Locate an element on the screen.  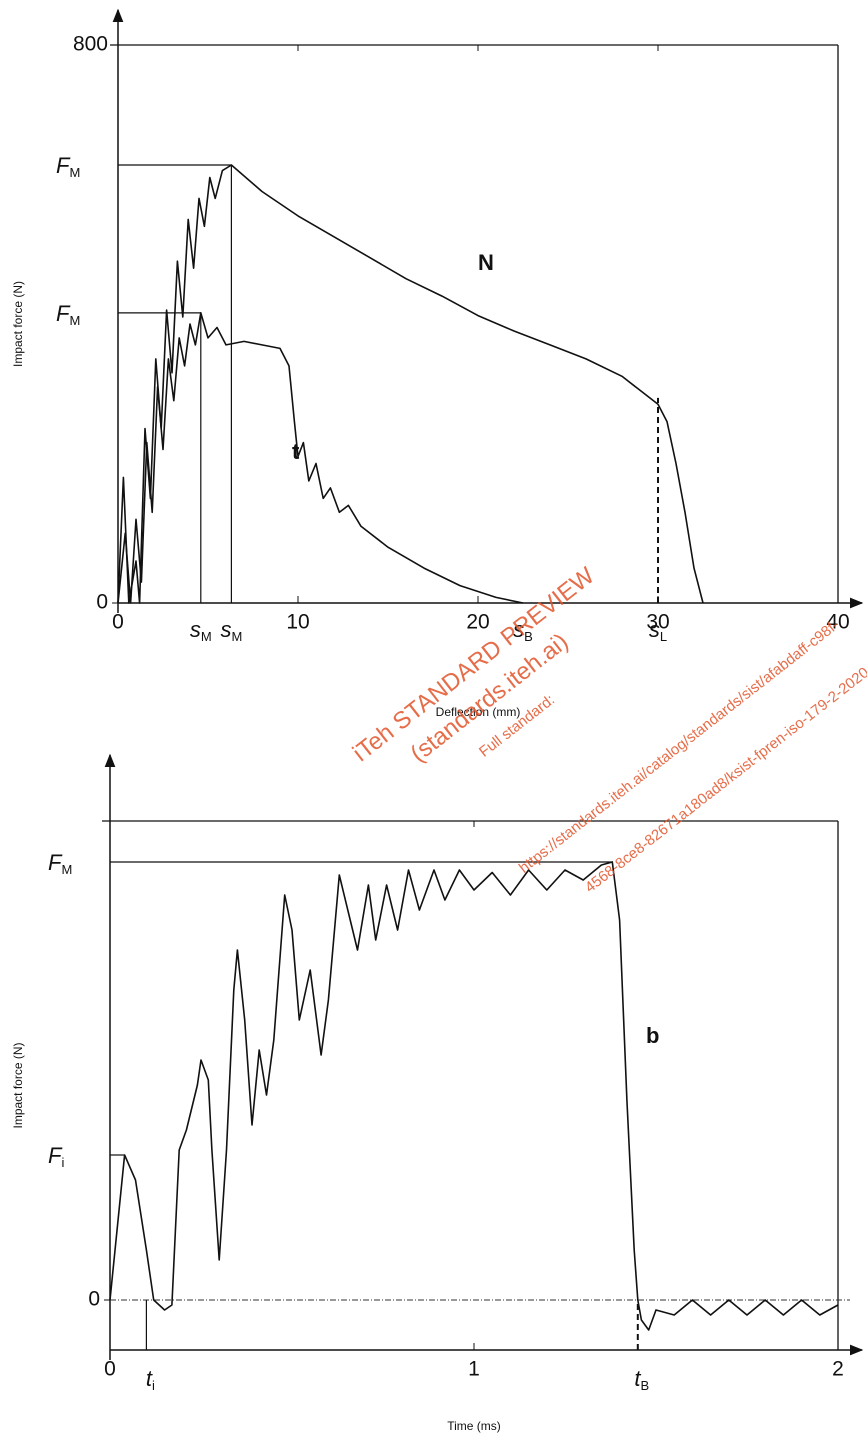
annotation-subscript: L is located at coordinates (663, 636).